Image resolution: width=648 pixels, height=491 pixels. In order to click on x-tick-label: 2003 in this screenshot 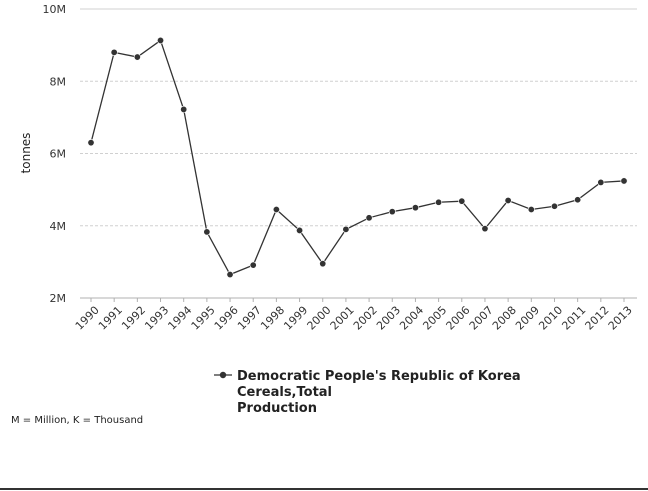, I will do `click(388, 318)`.